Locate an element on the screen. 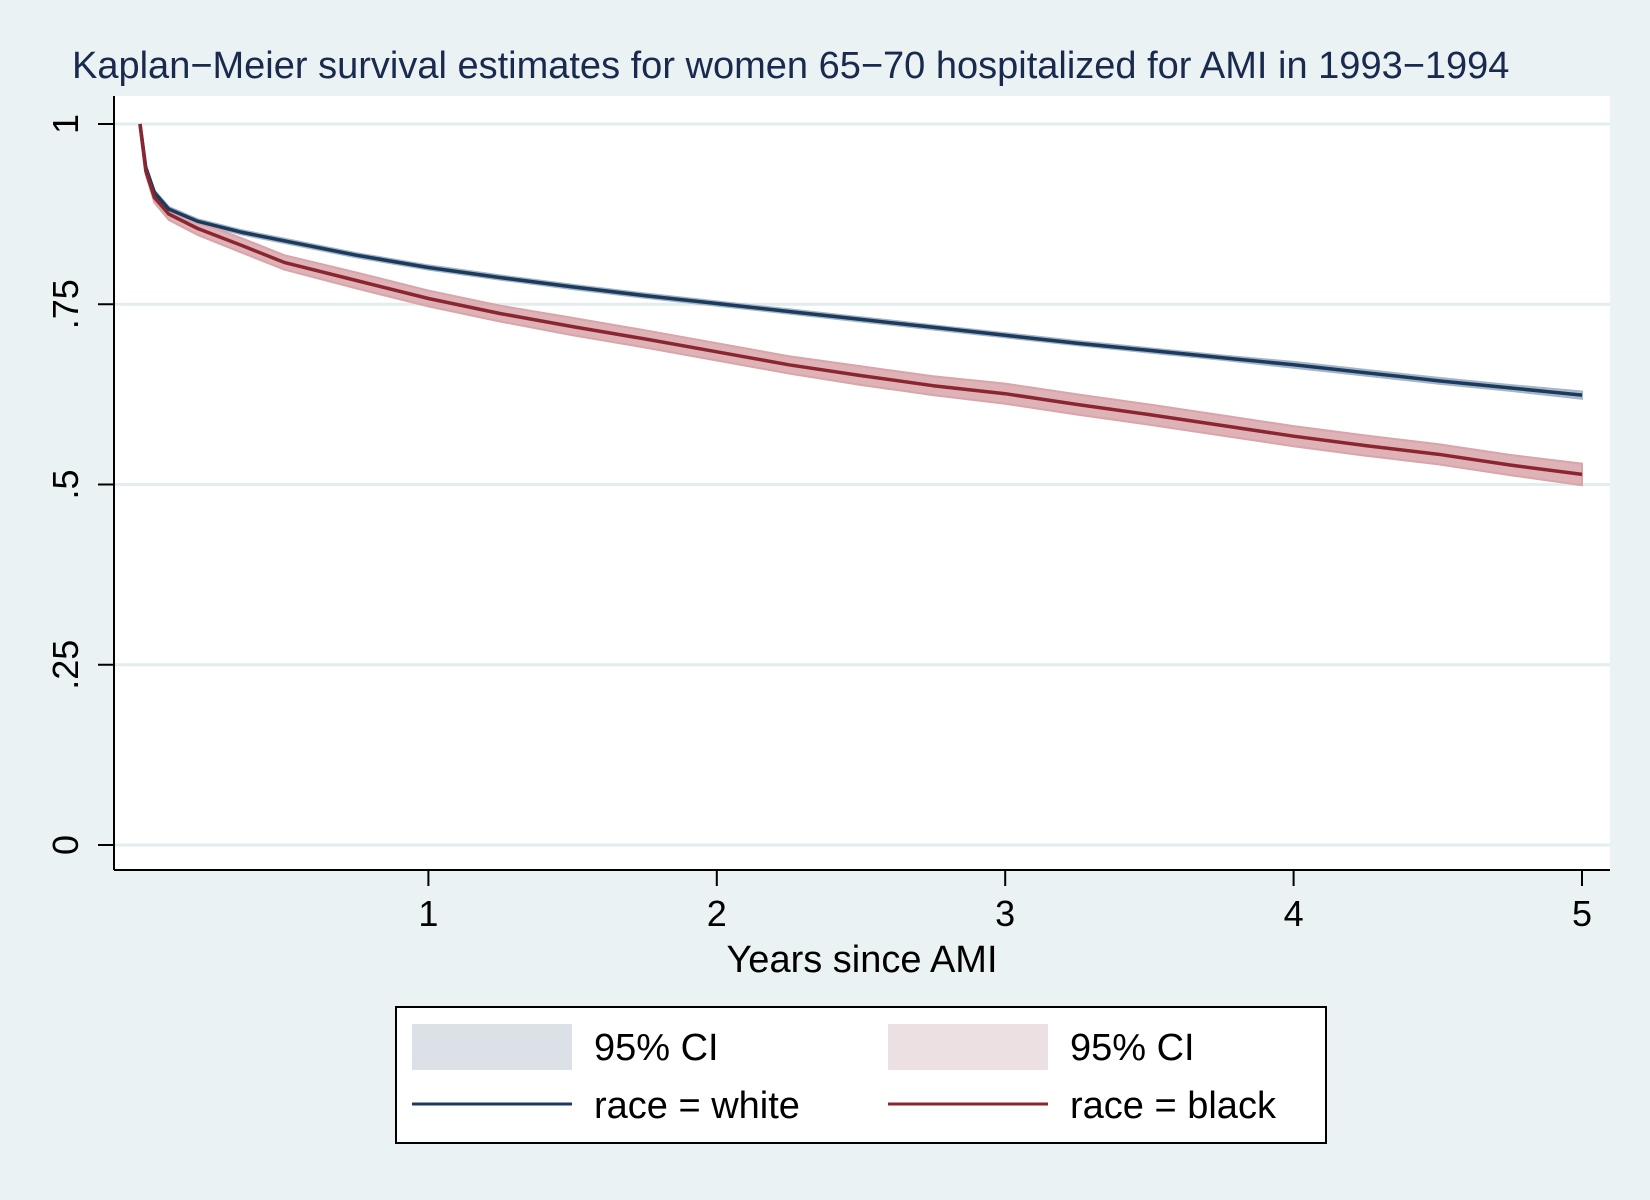 Image resolution: width=1650 pixels, height=1200 pixels. legend: 95% CI 95% CI race = white race = black is located at coordinates (861, 1075).